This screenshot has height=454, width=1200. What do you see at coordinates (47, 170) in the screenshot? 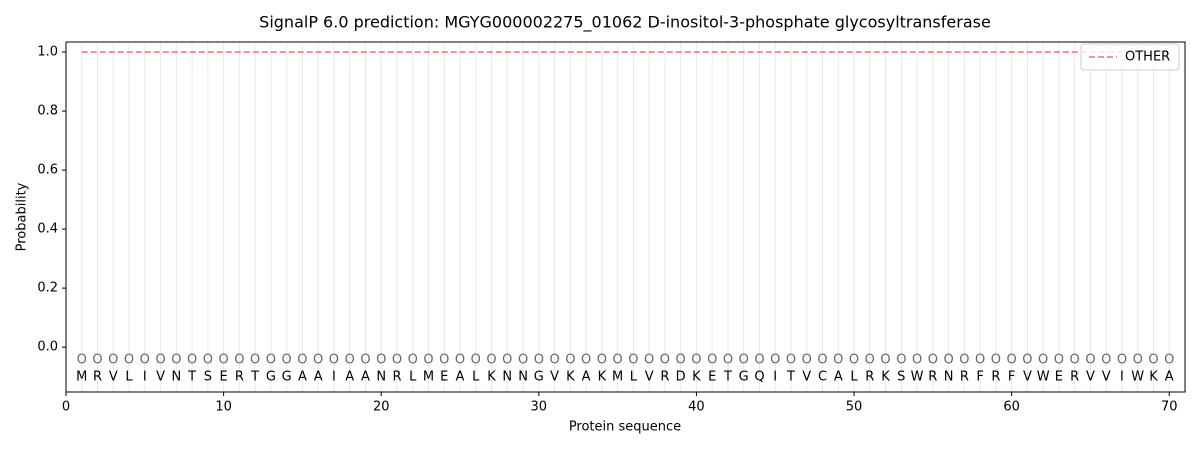
I see `y-tick-label: 0.6` at bounding box center [47, 170].